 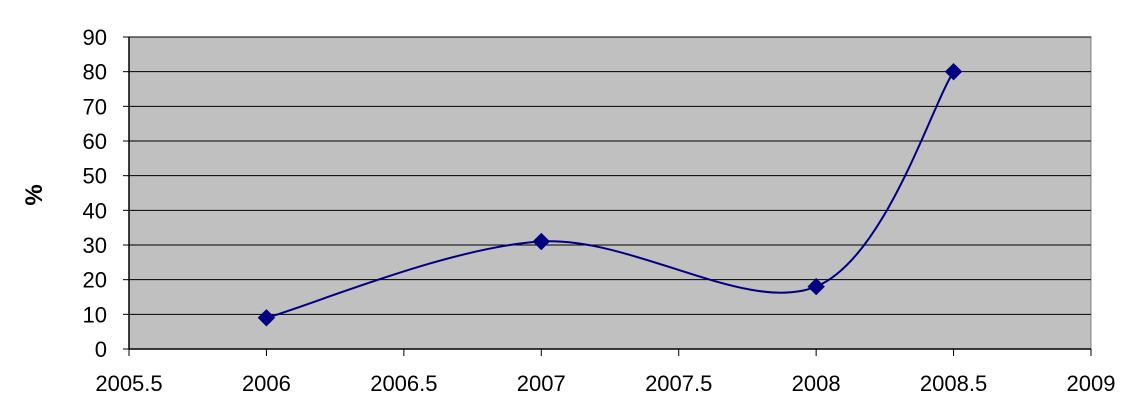 What do you see at coordinates (95, 210) in the screenshot?
I see `y-tick-label: 40` at bounding box center [95, 210].